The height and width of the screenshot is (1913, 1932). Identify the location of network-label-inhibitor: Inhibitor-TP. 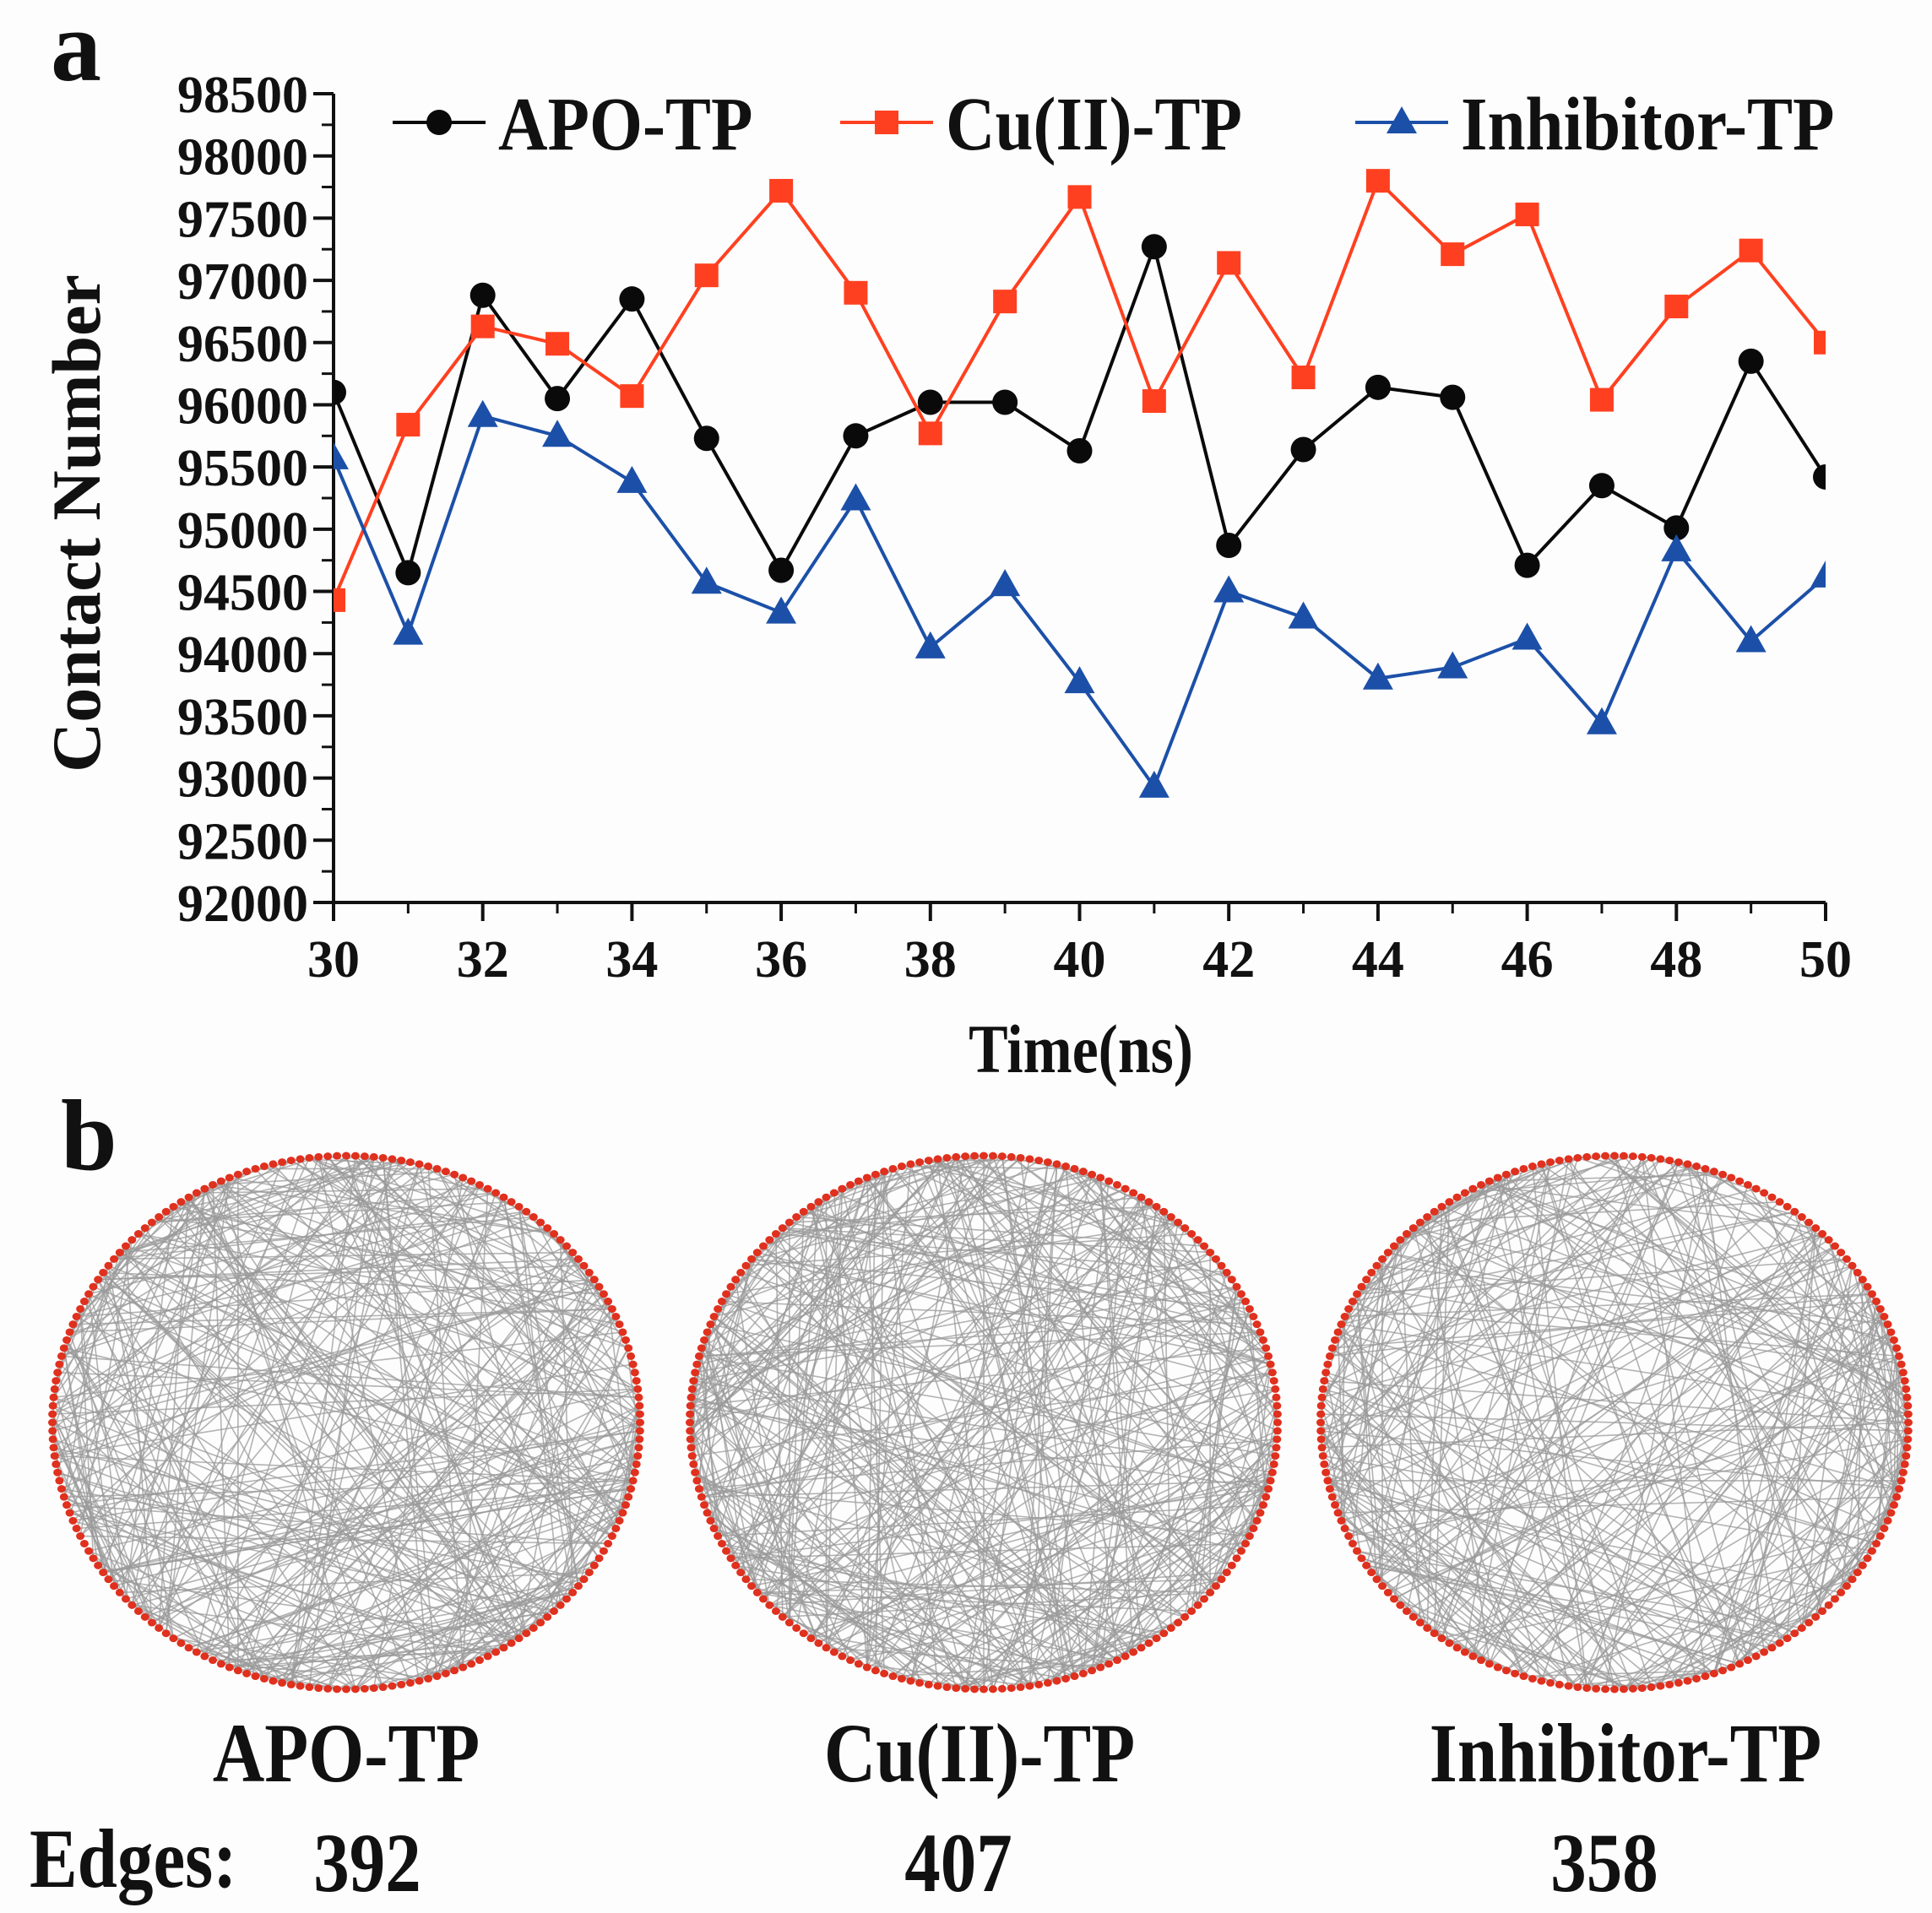
(1625, 1754).